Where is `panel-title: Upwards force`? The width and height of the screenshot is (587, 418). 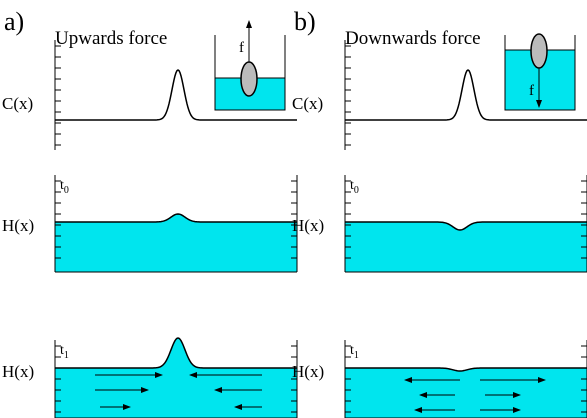
panel-title: Upwards force is located at coordinates (111, 38).